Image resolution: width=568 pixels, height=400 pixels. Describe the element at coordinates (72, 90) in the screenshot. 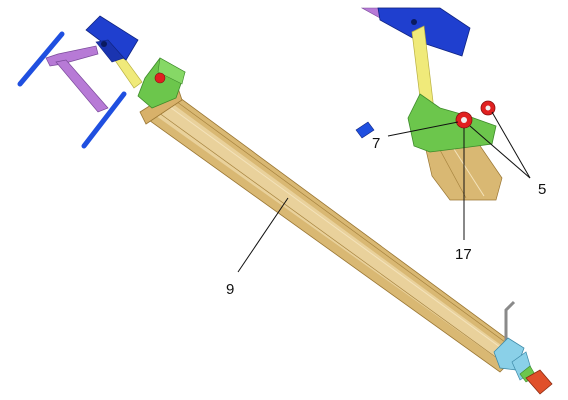

I see `handle-frame` at that location.